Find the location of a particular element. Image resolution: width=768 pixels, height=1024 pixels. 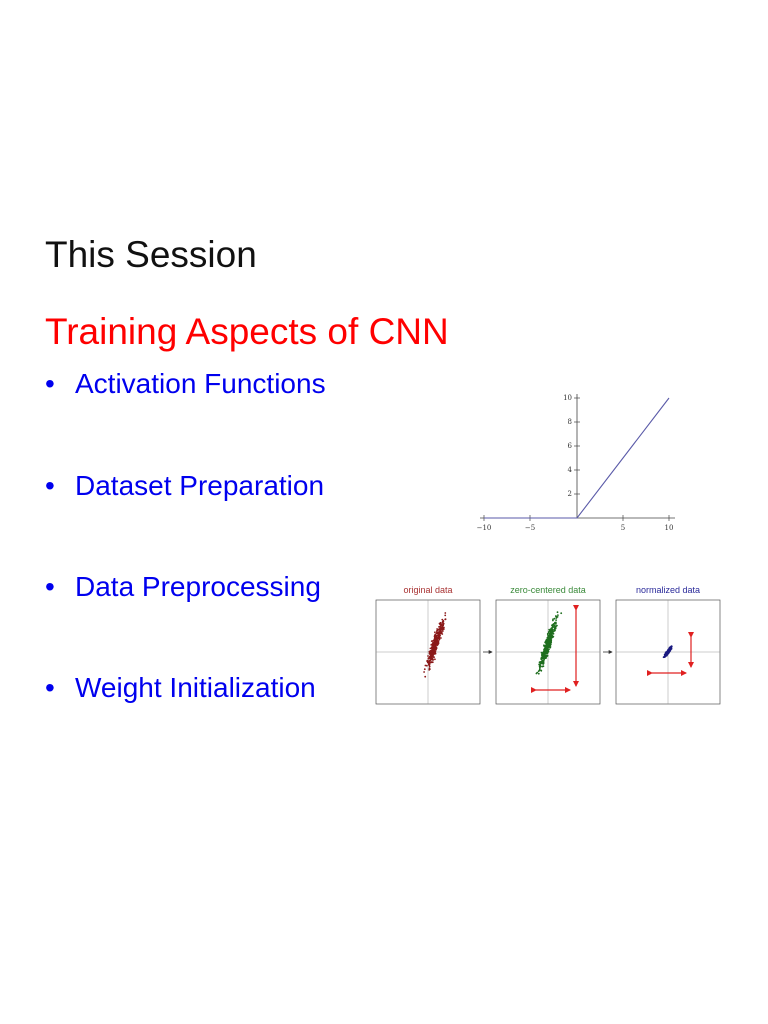

panel-title-original: original data is located at coordinates (427, 590).